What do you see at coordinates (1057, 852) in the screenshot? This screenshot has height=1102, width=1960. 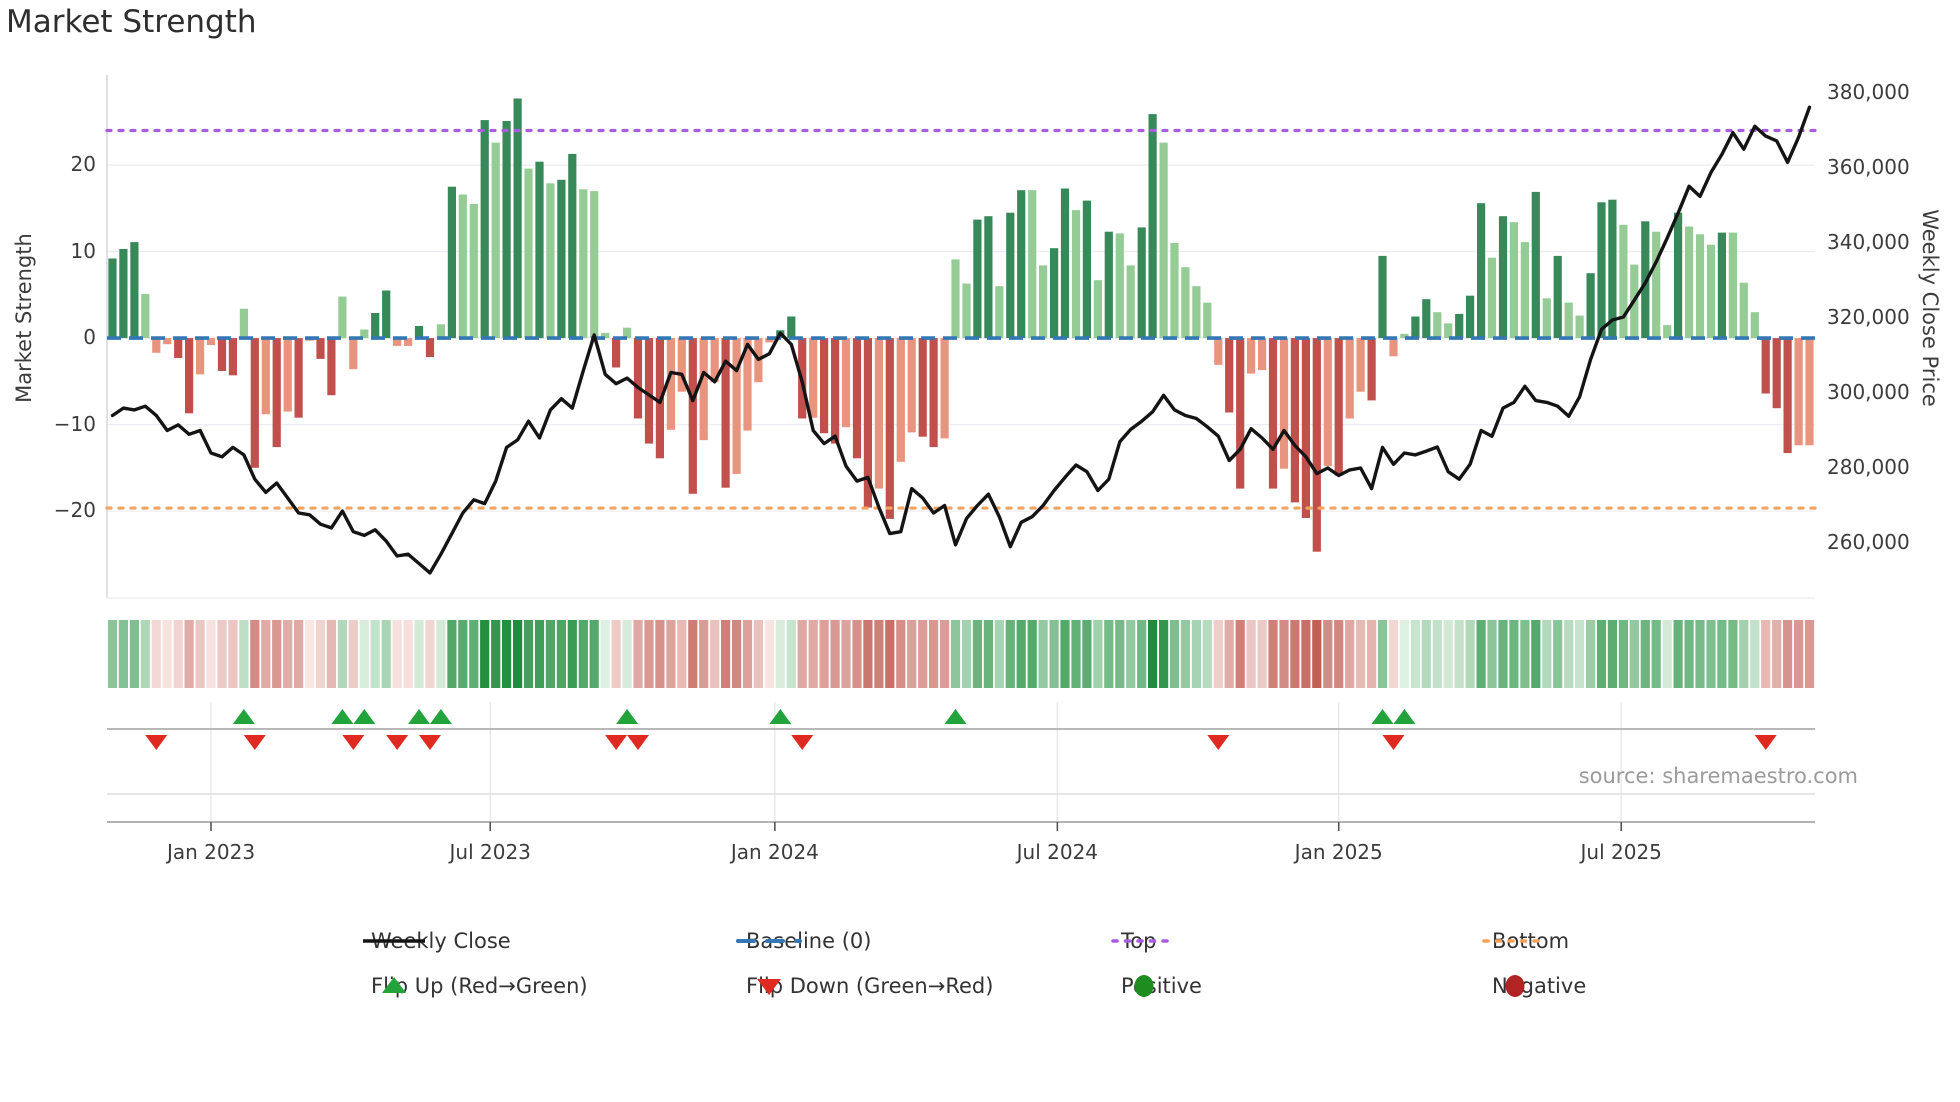 I see `x-tick-label: Jul 2024` at bounding box center [1057, 852].